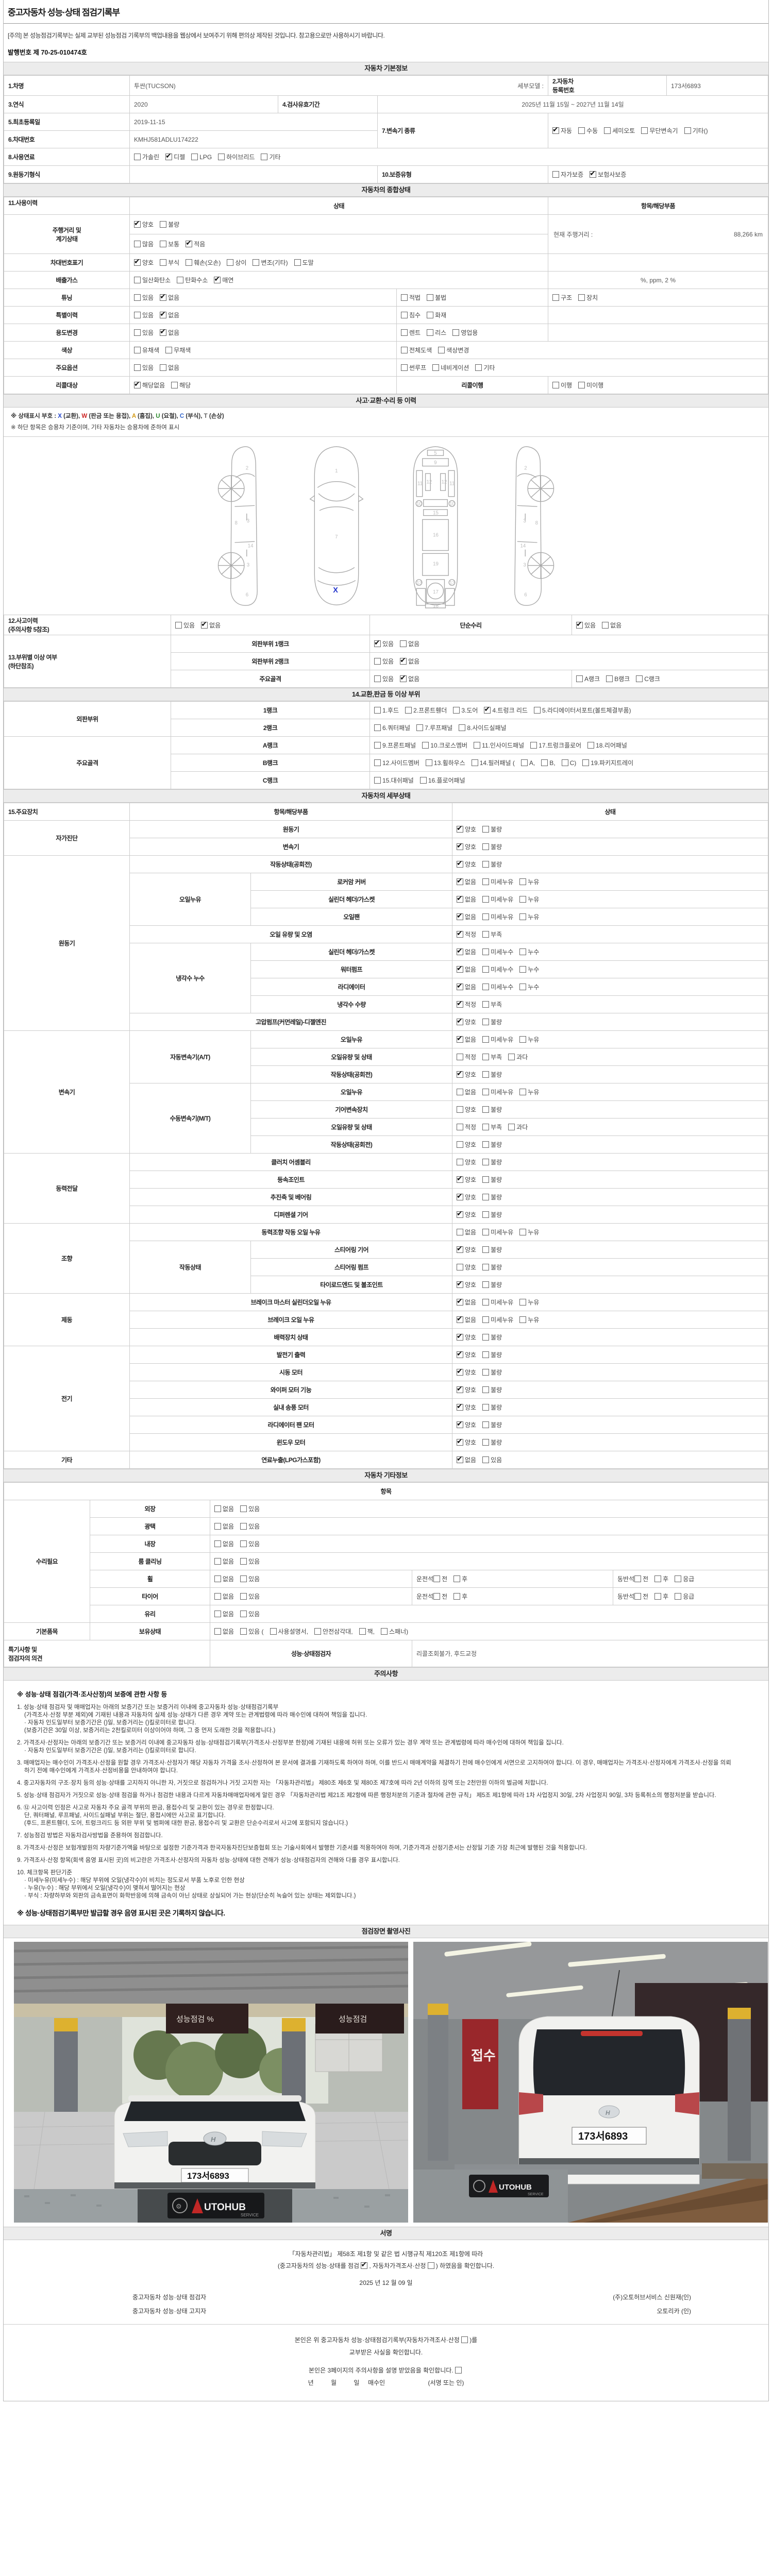  I want to click on checkbox-option: 있음, so click(144, 315).